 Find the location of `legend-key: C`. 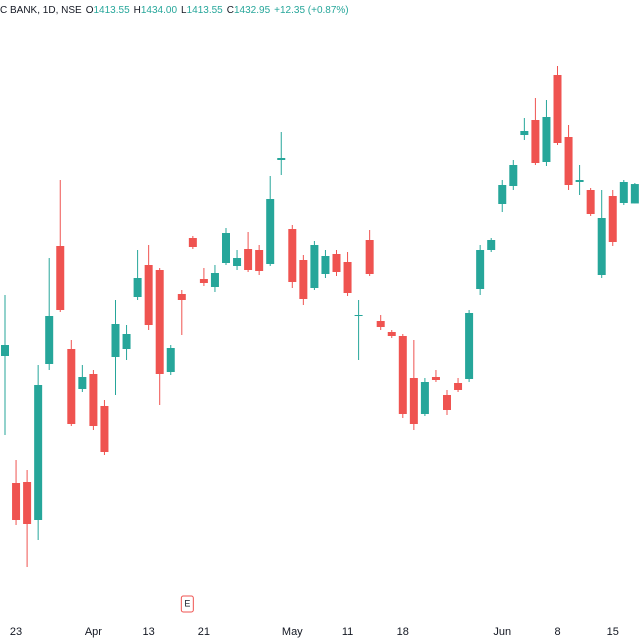

legend-key: C is located at coordinates (230, 10).